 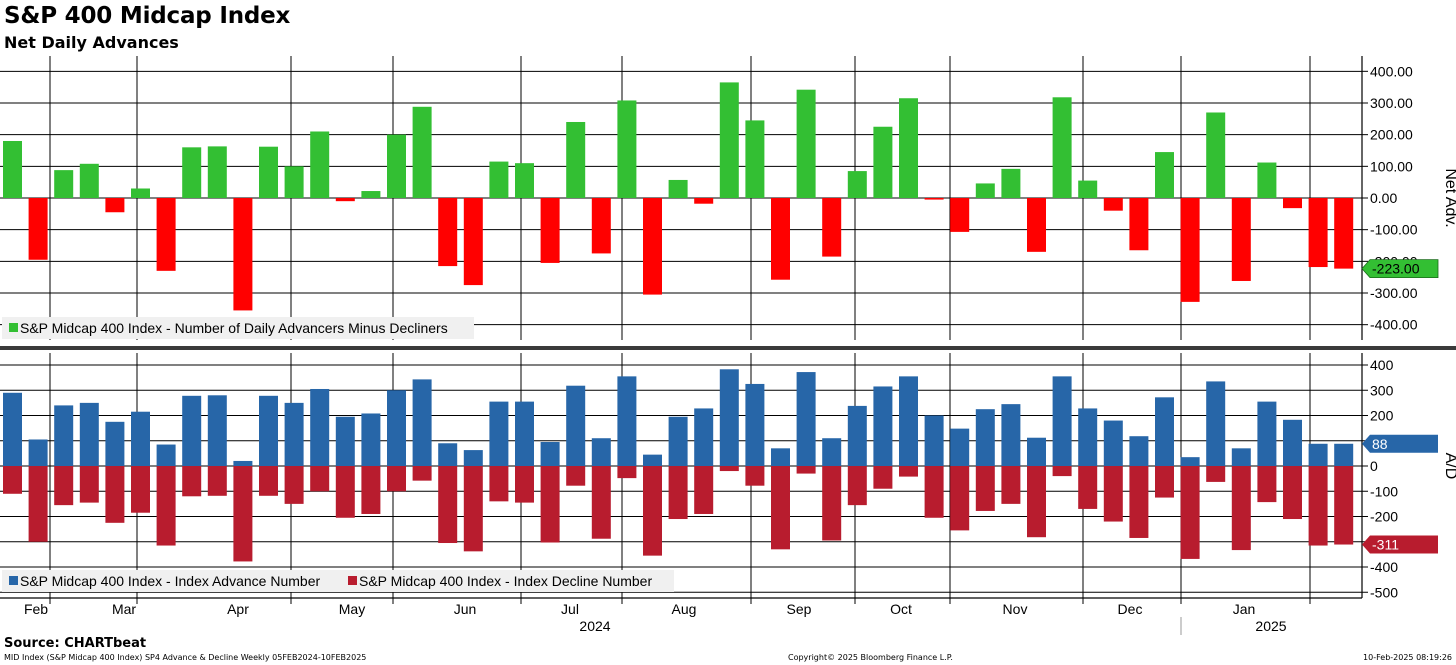 What do you see at coordinates (1130, 609) in the screenshot?
I see `month-label: Dec` at bounding box center [1130, 609].